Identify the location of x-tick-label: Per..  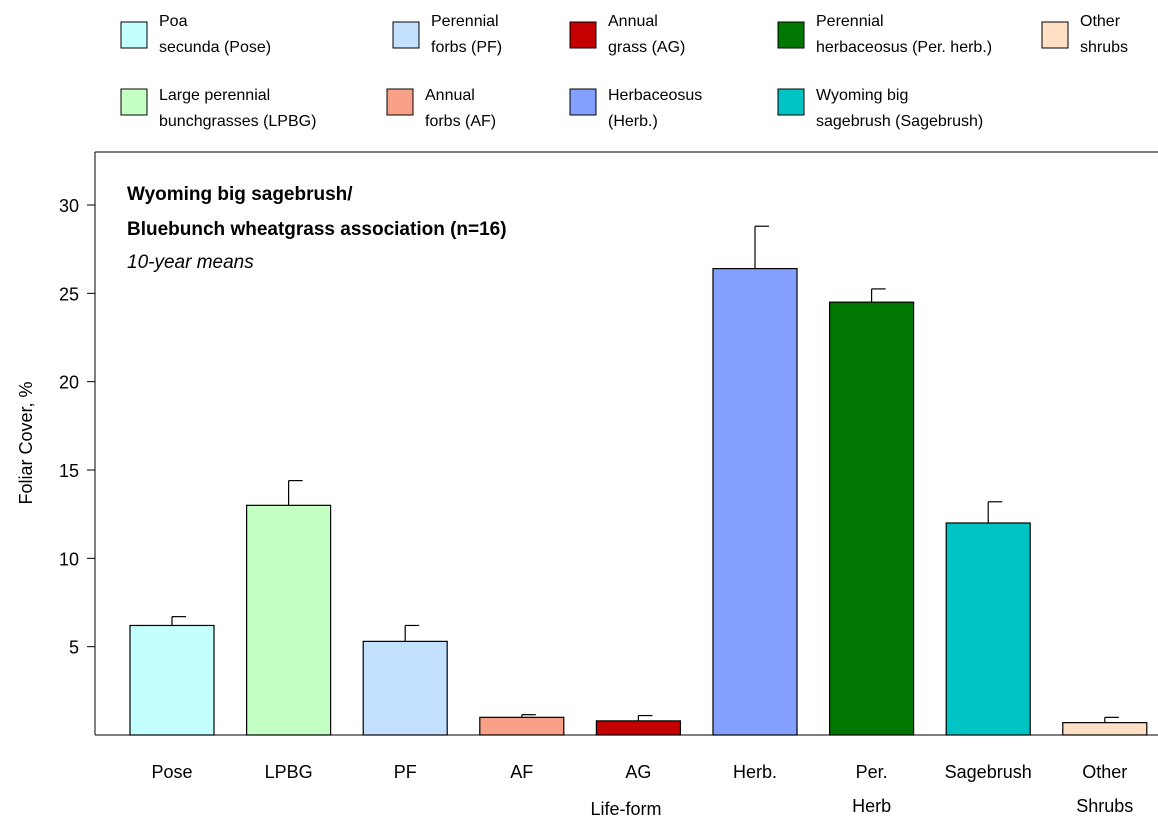
(872, 772).